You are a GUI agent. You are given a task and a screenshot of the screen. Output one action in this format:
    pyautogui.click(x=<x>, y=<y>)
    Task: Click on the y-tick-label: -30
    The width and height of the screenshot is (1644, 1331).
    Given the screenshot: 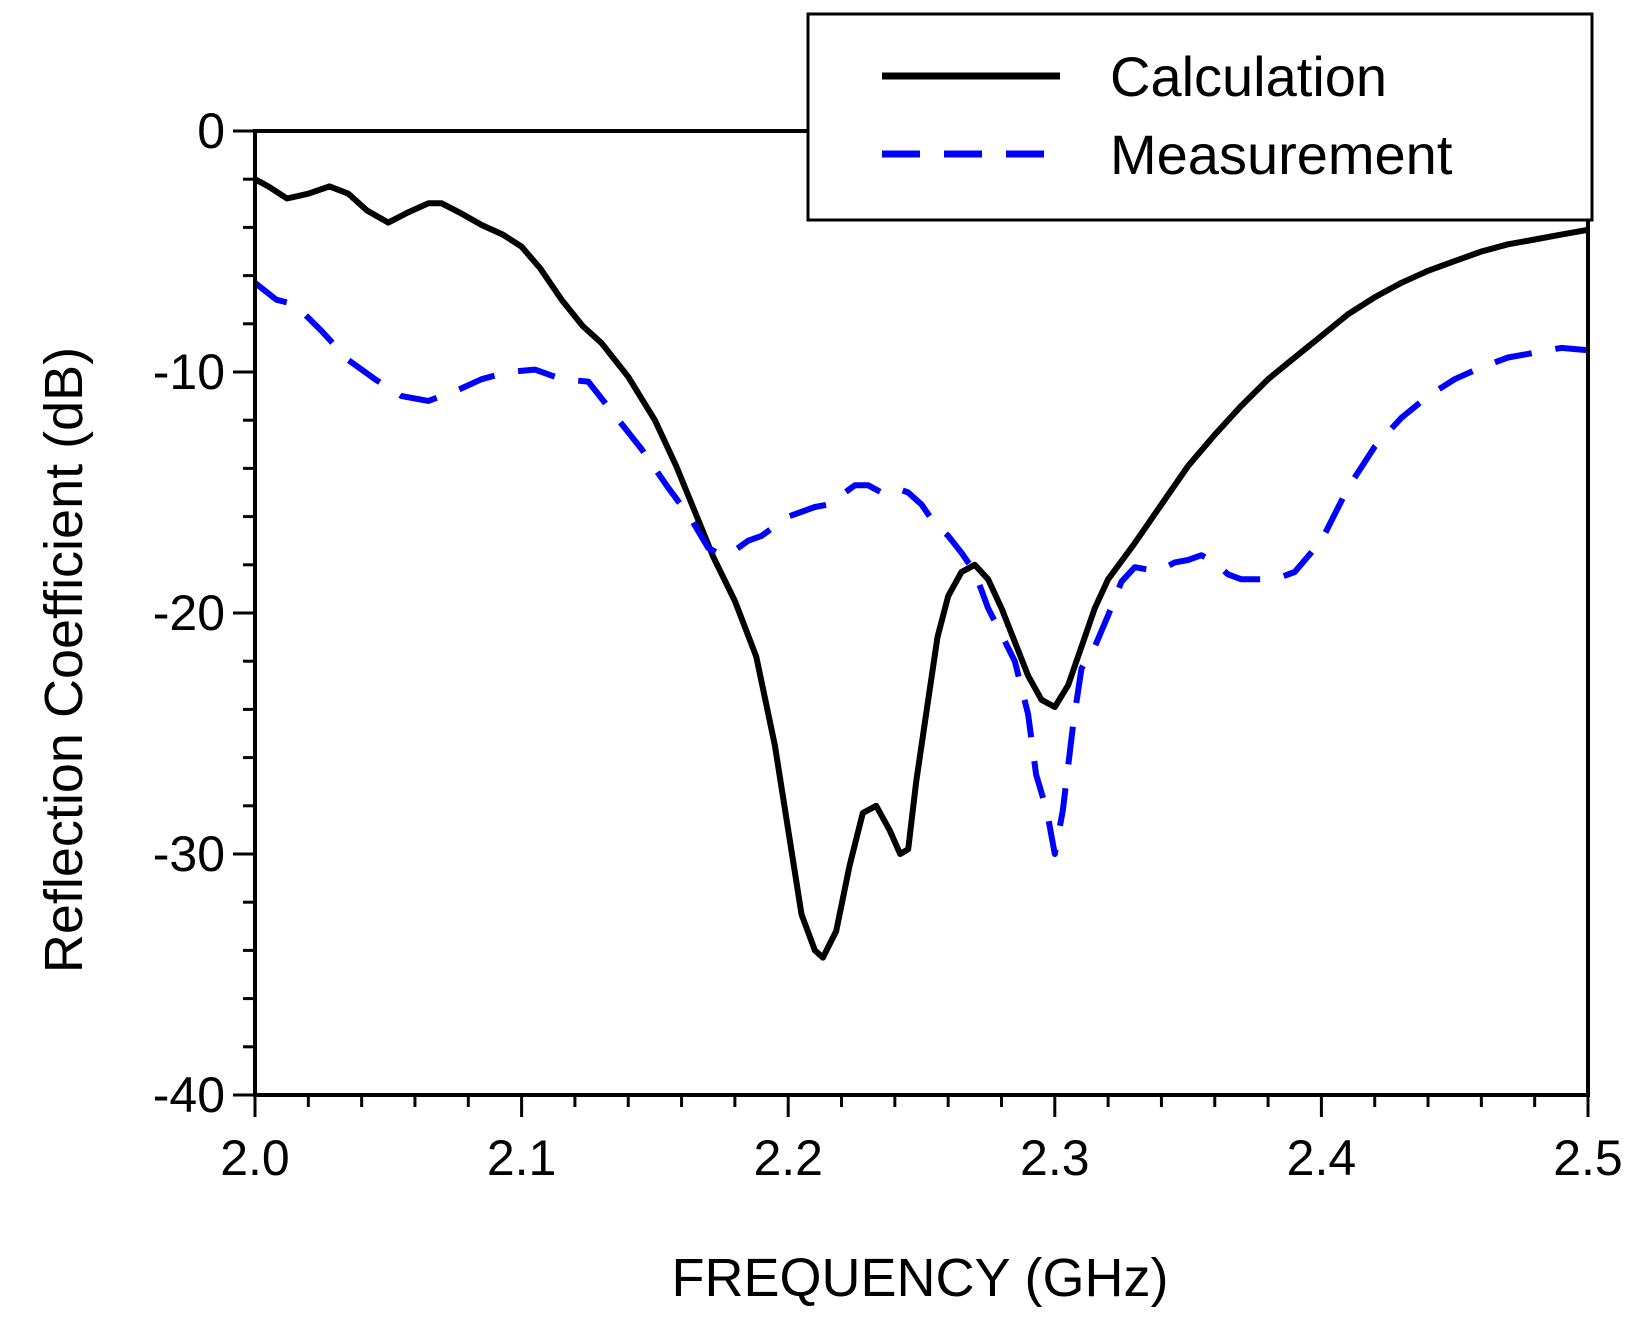 What is the action you would take?
    pyautogui.click(x=189, y=854)
    